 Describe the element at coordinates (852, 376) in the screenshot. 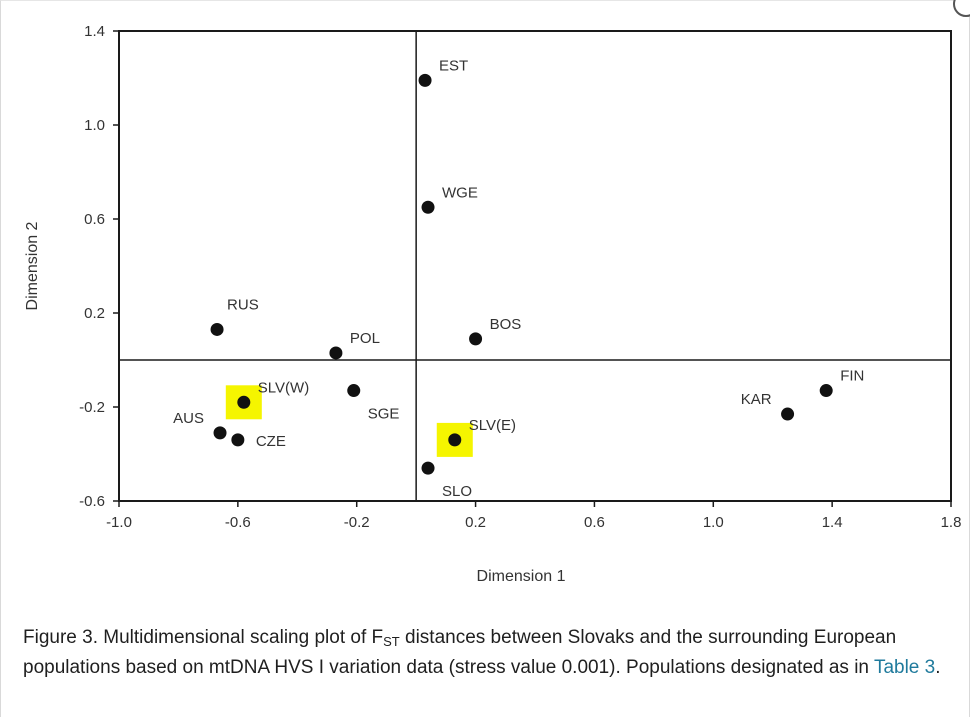

I see `point-label: FIN` at that location.